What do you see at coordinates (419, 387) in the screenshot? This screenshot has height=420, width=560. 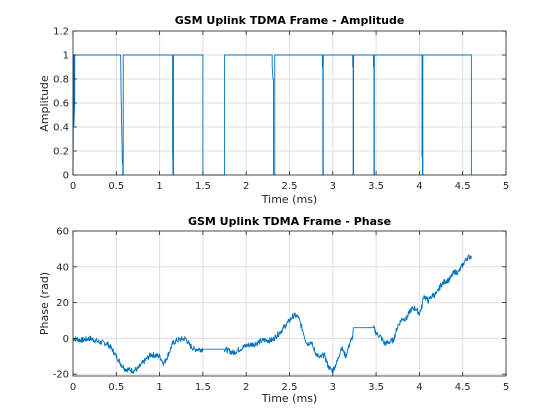 I see `phase-x-tick-label: 4` at bounding box center [419, 387].